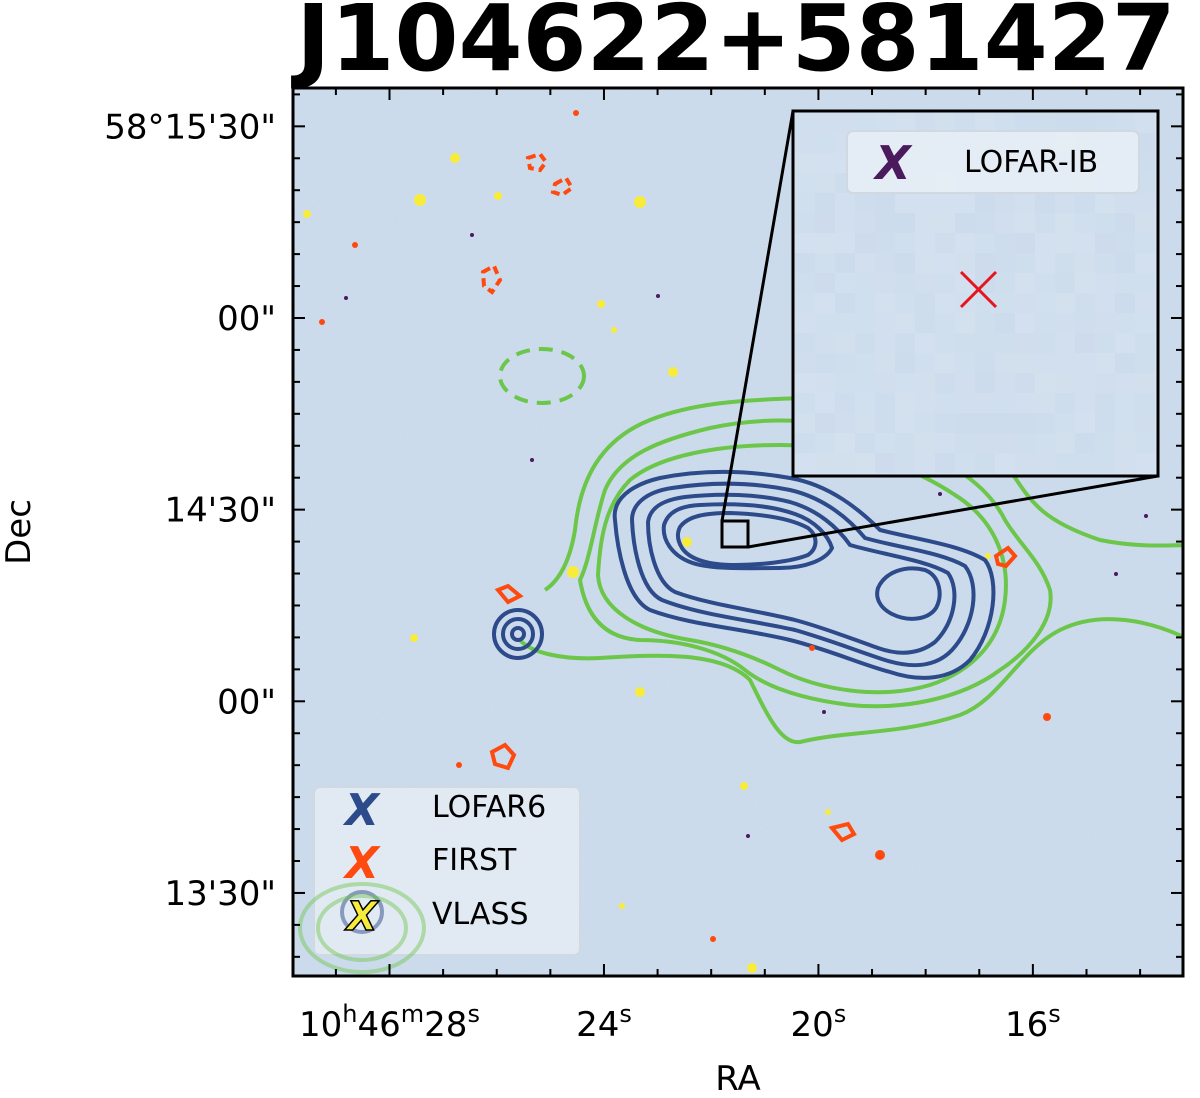  What do you see at coordinates (246, 702) in the screenshot?
I see `y-tick-label: 00"` at bounding box center [246, 702].